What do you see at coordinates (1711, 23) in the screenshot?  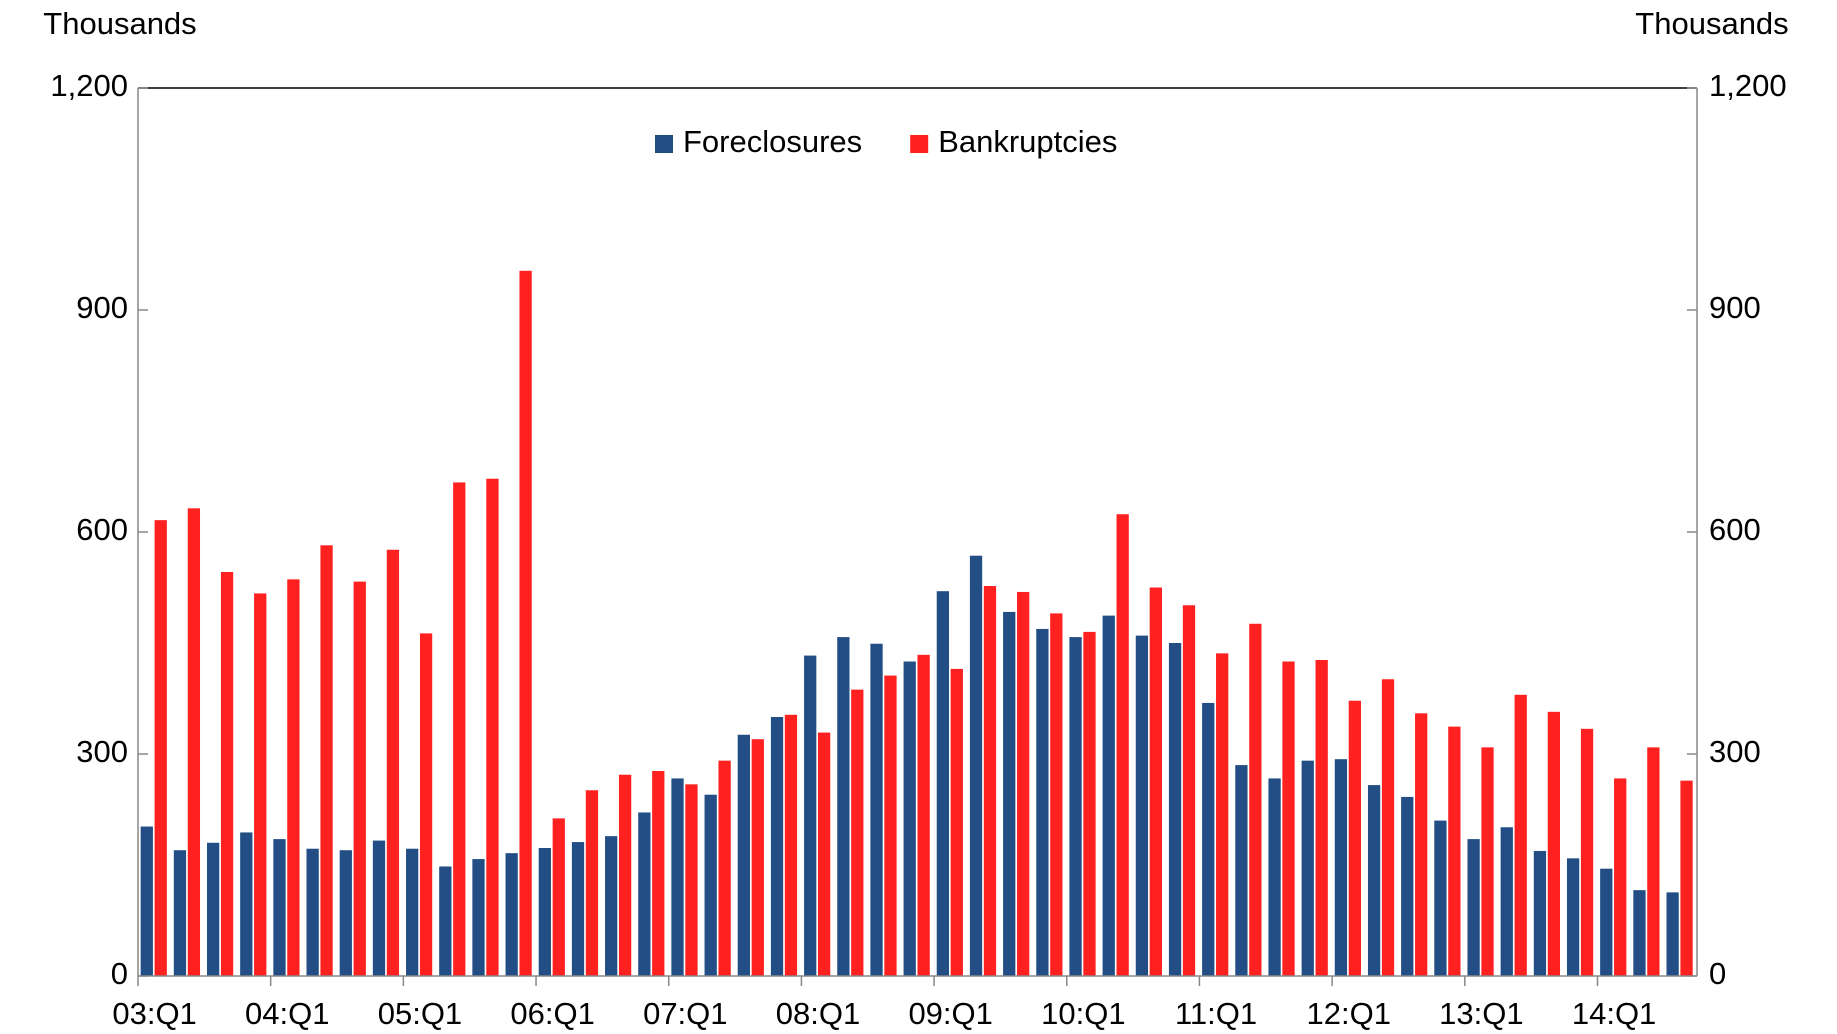 I see `y2-axis-title: Thousands` at bounding box center [1711, 23].